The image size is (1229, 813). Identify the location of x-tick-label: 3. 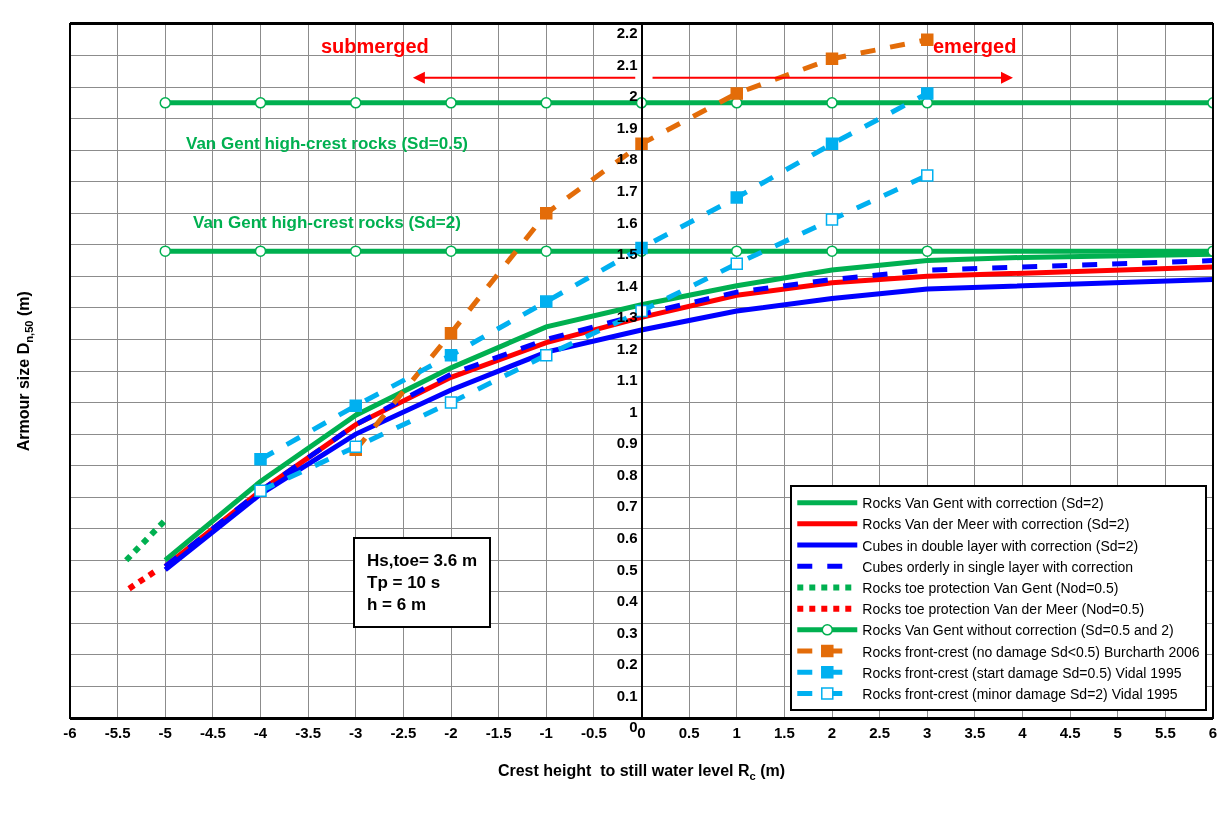
(927, 732).